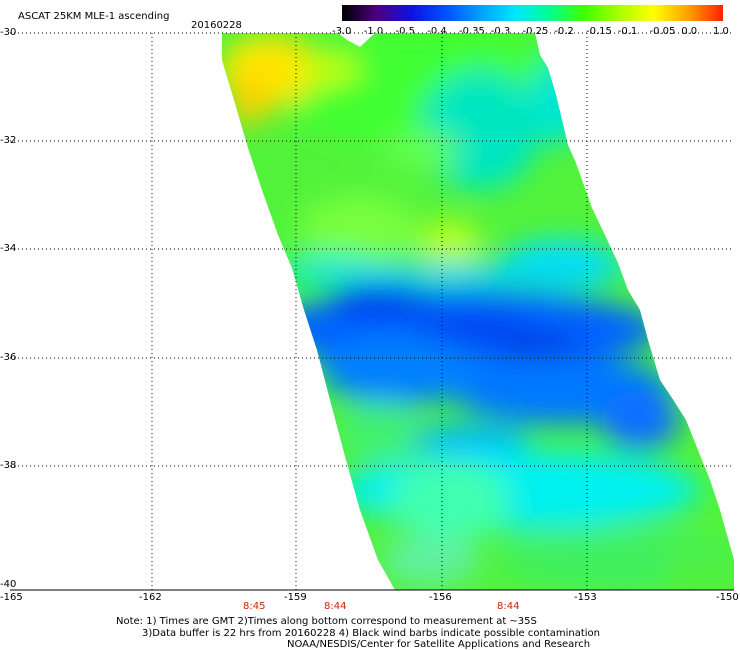  I want to click on product-date: 20160228, so click(216, 25).